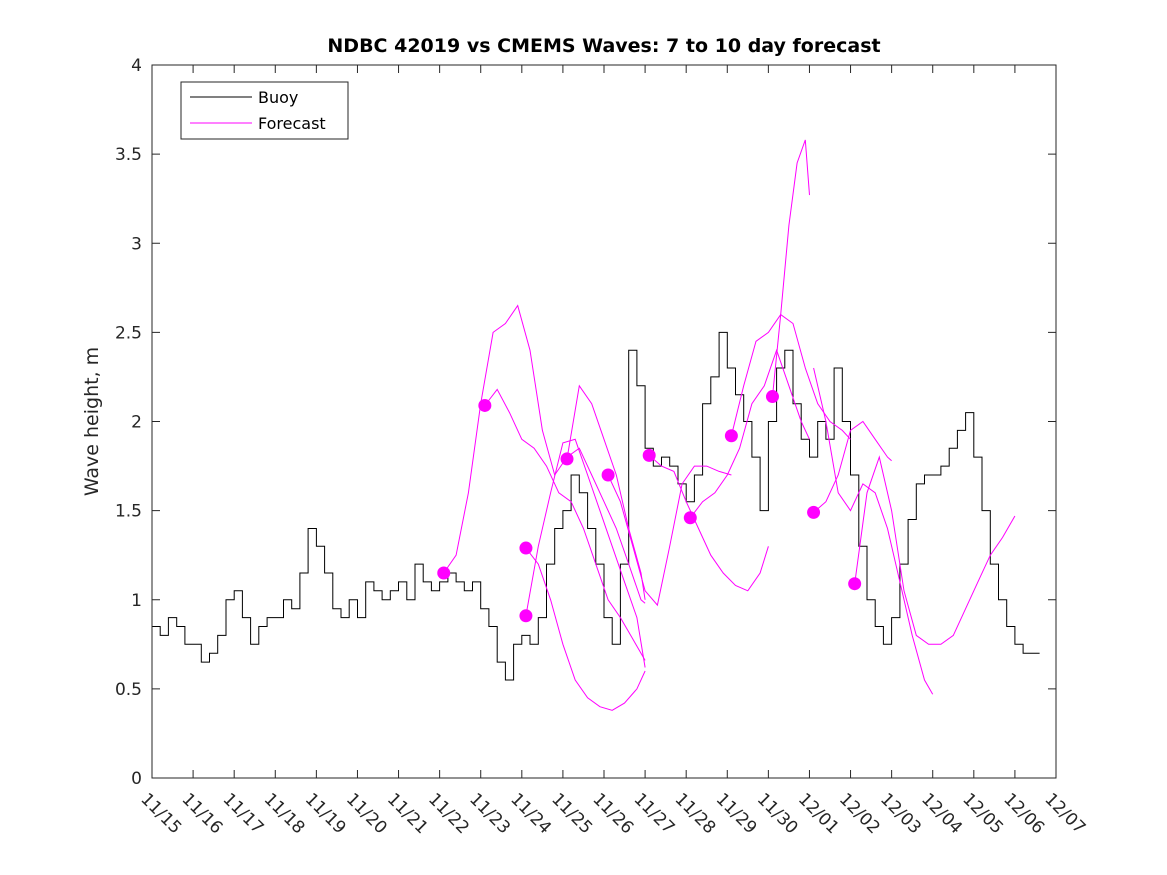 The height and width of the screenshot is (875, 1167). I want to click on x-tick-label: 11/16, so click(202, 813).